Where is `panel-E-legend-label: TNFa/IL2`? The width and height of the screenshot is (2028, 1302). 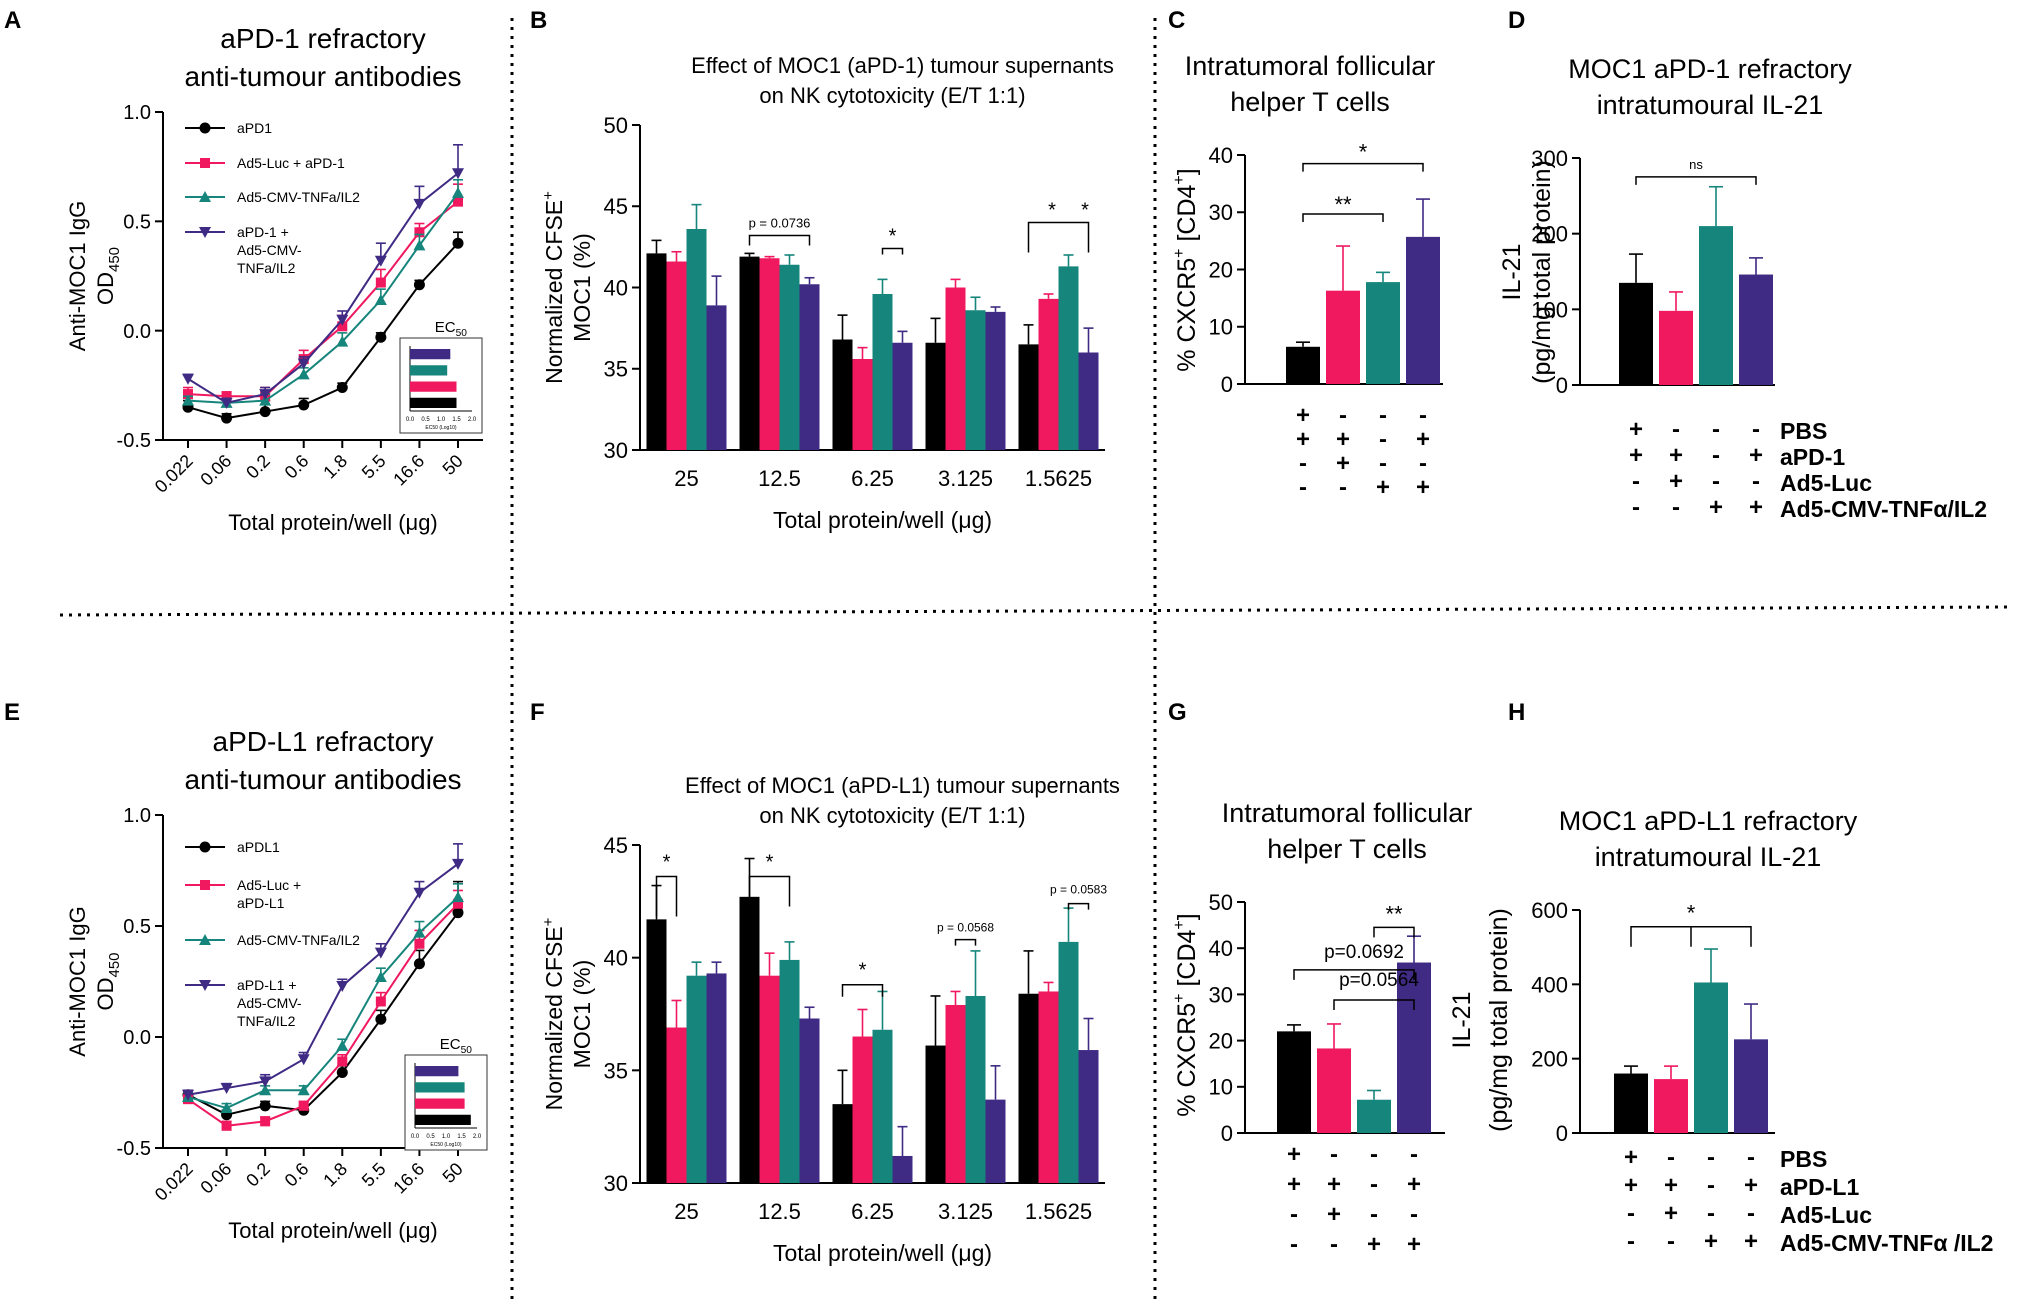
panel-E-legend-label: TNFa/IL2 is located at coordinates (266, 1021).